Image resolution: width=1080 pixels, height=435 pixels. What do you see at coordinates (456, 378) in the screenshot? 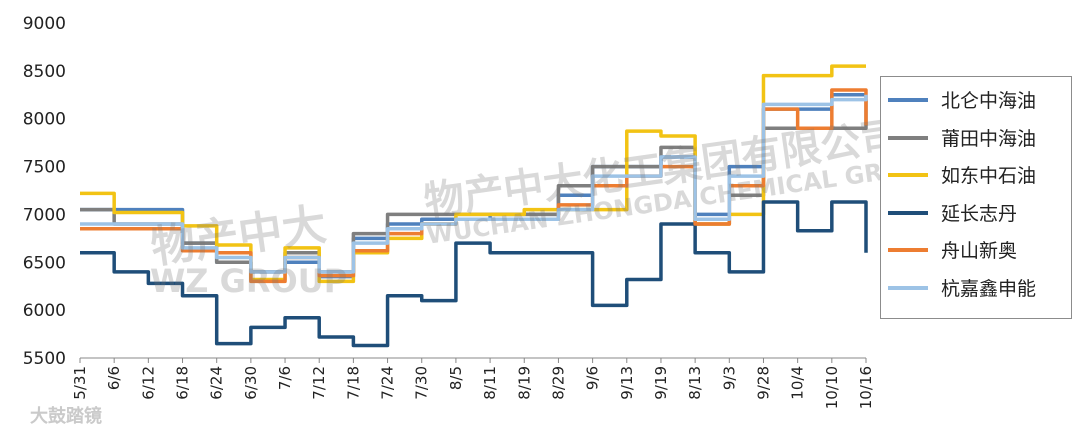
I see `x-tick-label: 8/5` at bounding box center [456, 378].